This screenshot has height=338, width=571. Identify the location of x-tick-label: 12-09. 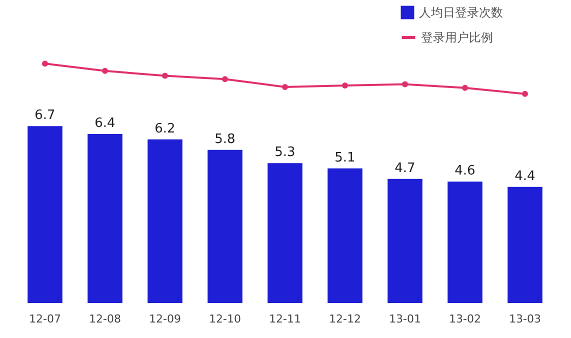
(165, 319).